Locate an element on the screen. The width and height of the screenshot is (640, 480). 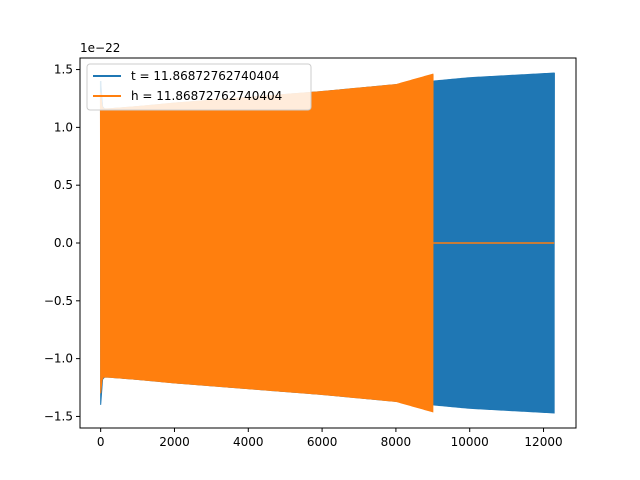
x-tick-label: 0 is located at coordinates (101, 442).